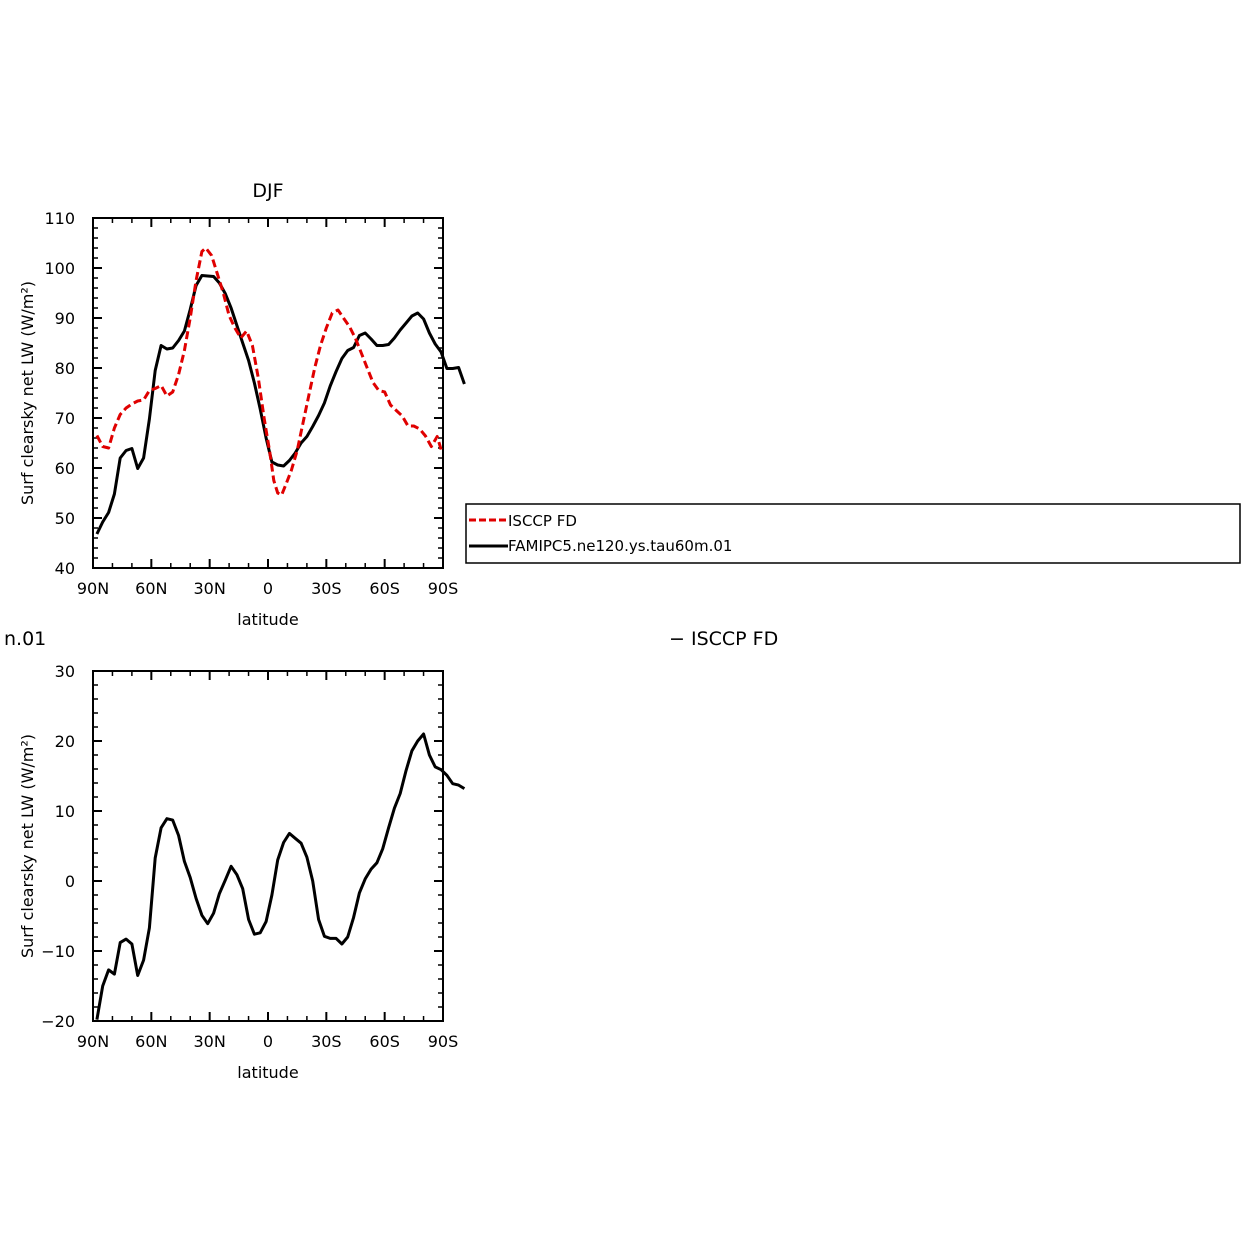 Image resolution: width=1259 pixels, height=1258 pixels. I want to click on y-tick-label: 20, so click(65, 741).